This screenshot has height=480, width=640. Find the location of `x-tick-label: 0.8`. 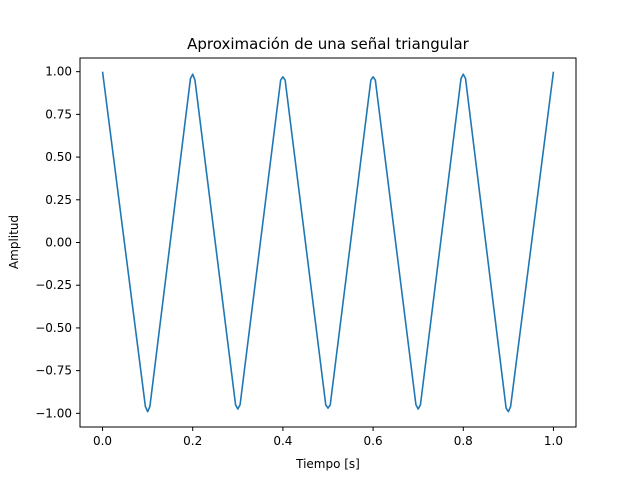

x-tick-label: 0.8 is located at coordinates (463, 441).